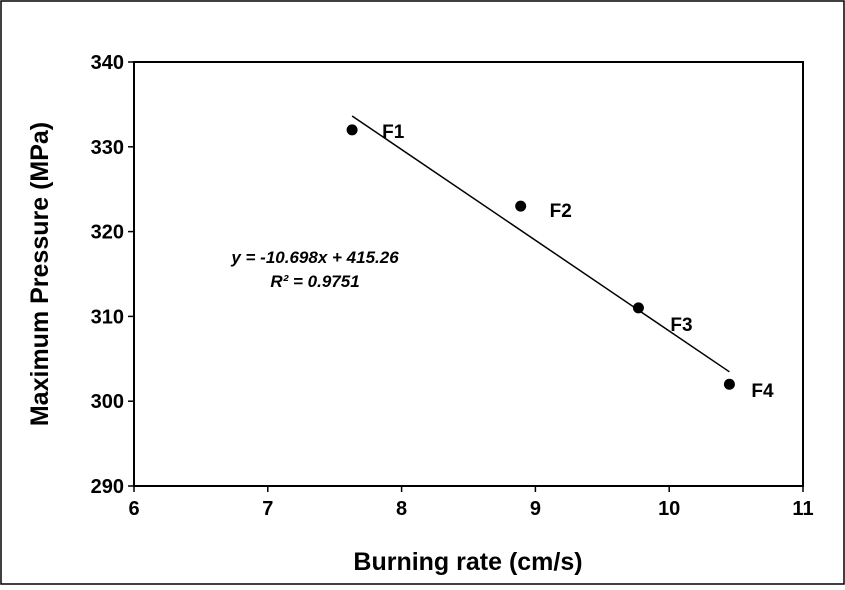  Describe the element at coordinates (133, 509) in the screenshot. I see `x-tick-label: 6` at that location.